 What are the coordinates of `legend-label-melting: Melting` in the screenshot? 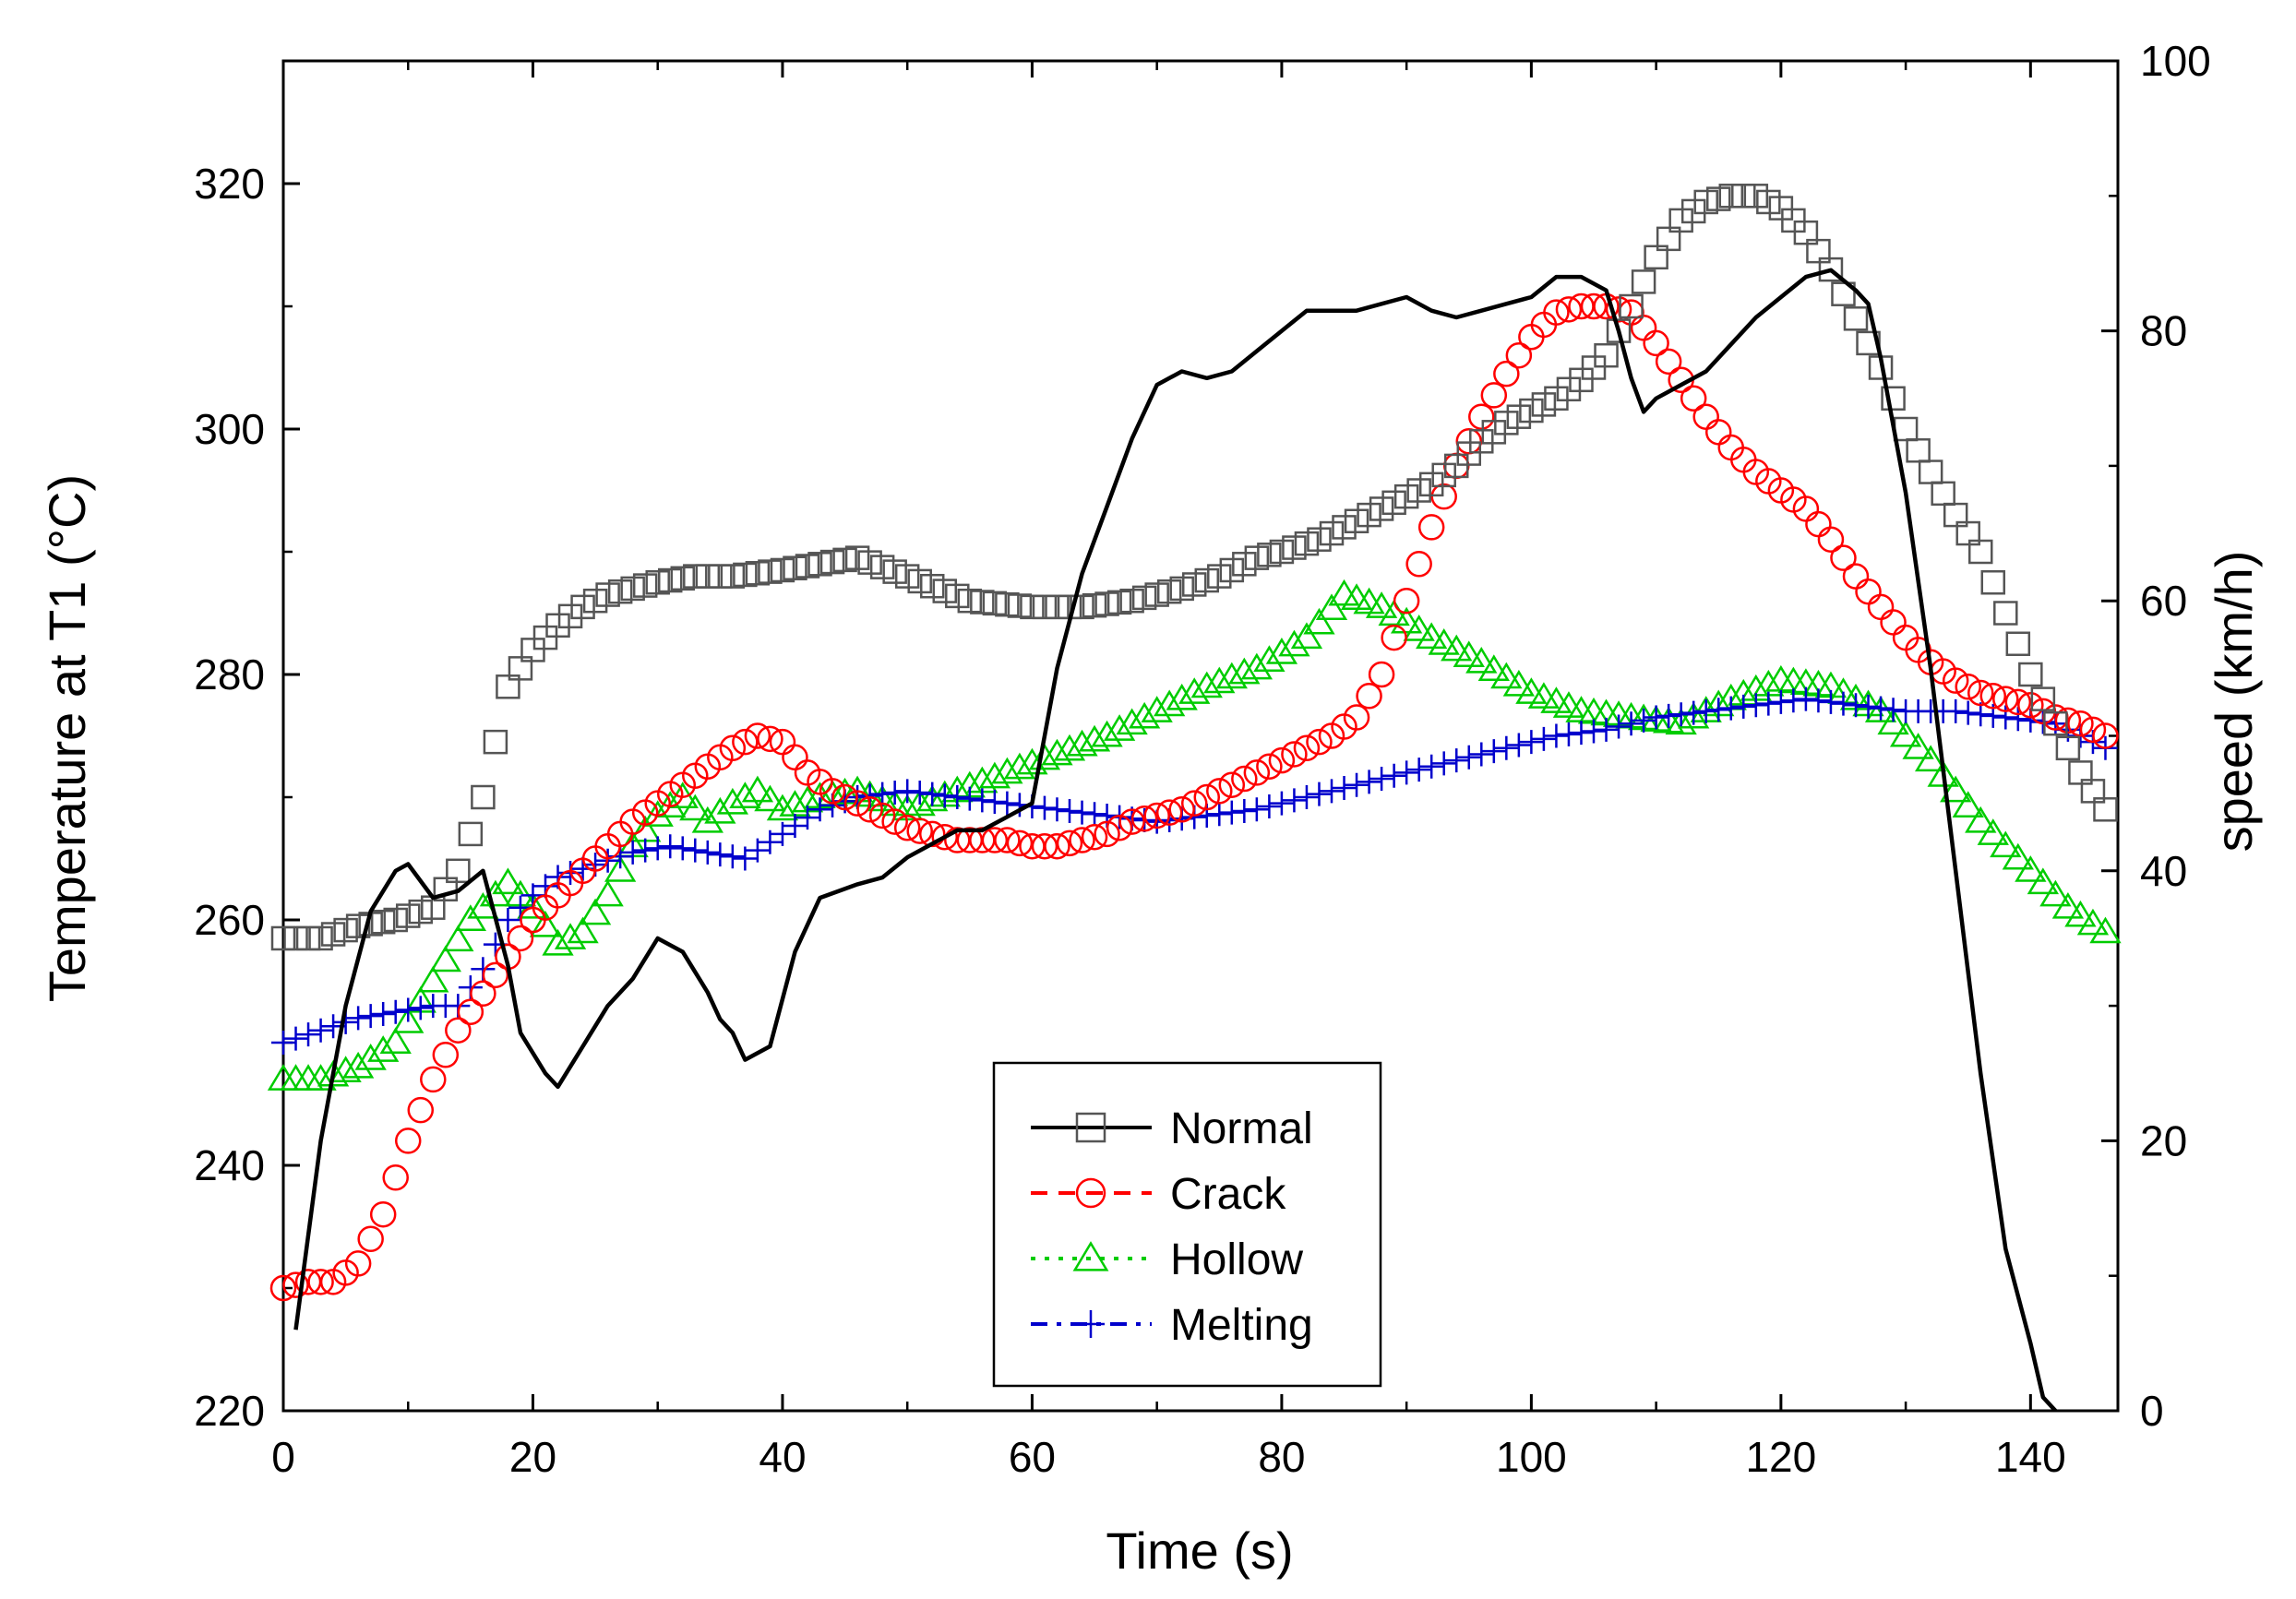 It's located at (1241, 1325).